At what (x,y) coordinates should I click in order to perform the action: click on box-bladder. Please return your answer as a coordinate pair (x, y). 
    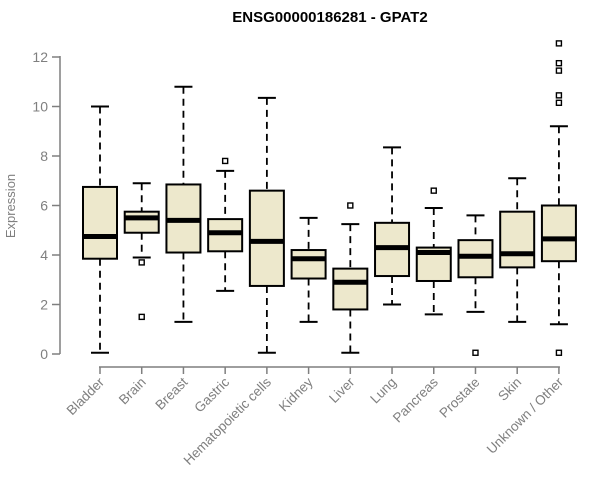
    Looking at the image, I should click on (100, 229).